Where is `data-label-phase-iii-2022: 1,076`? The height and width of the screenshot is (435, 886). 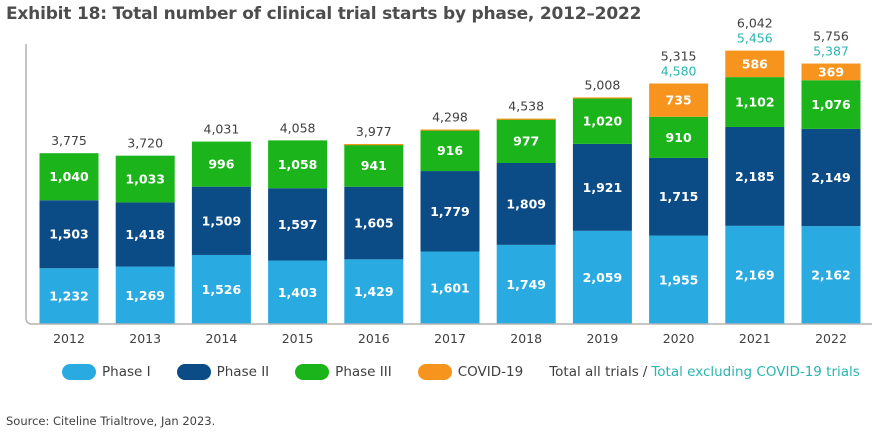 data-label-phase-iii-2022: 1,076 is located at coordinates (831, 104).